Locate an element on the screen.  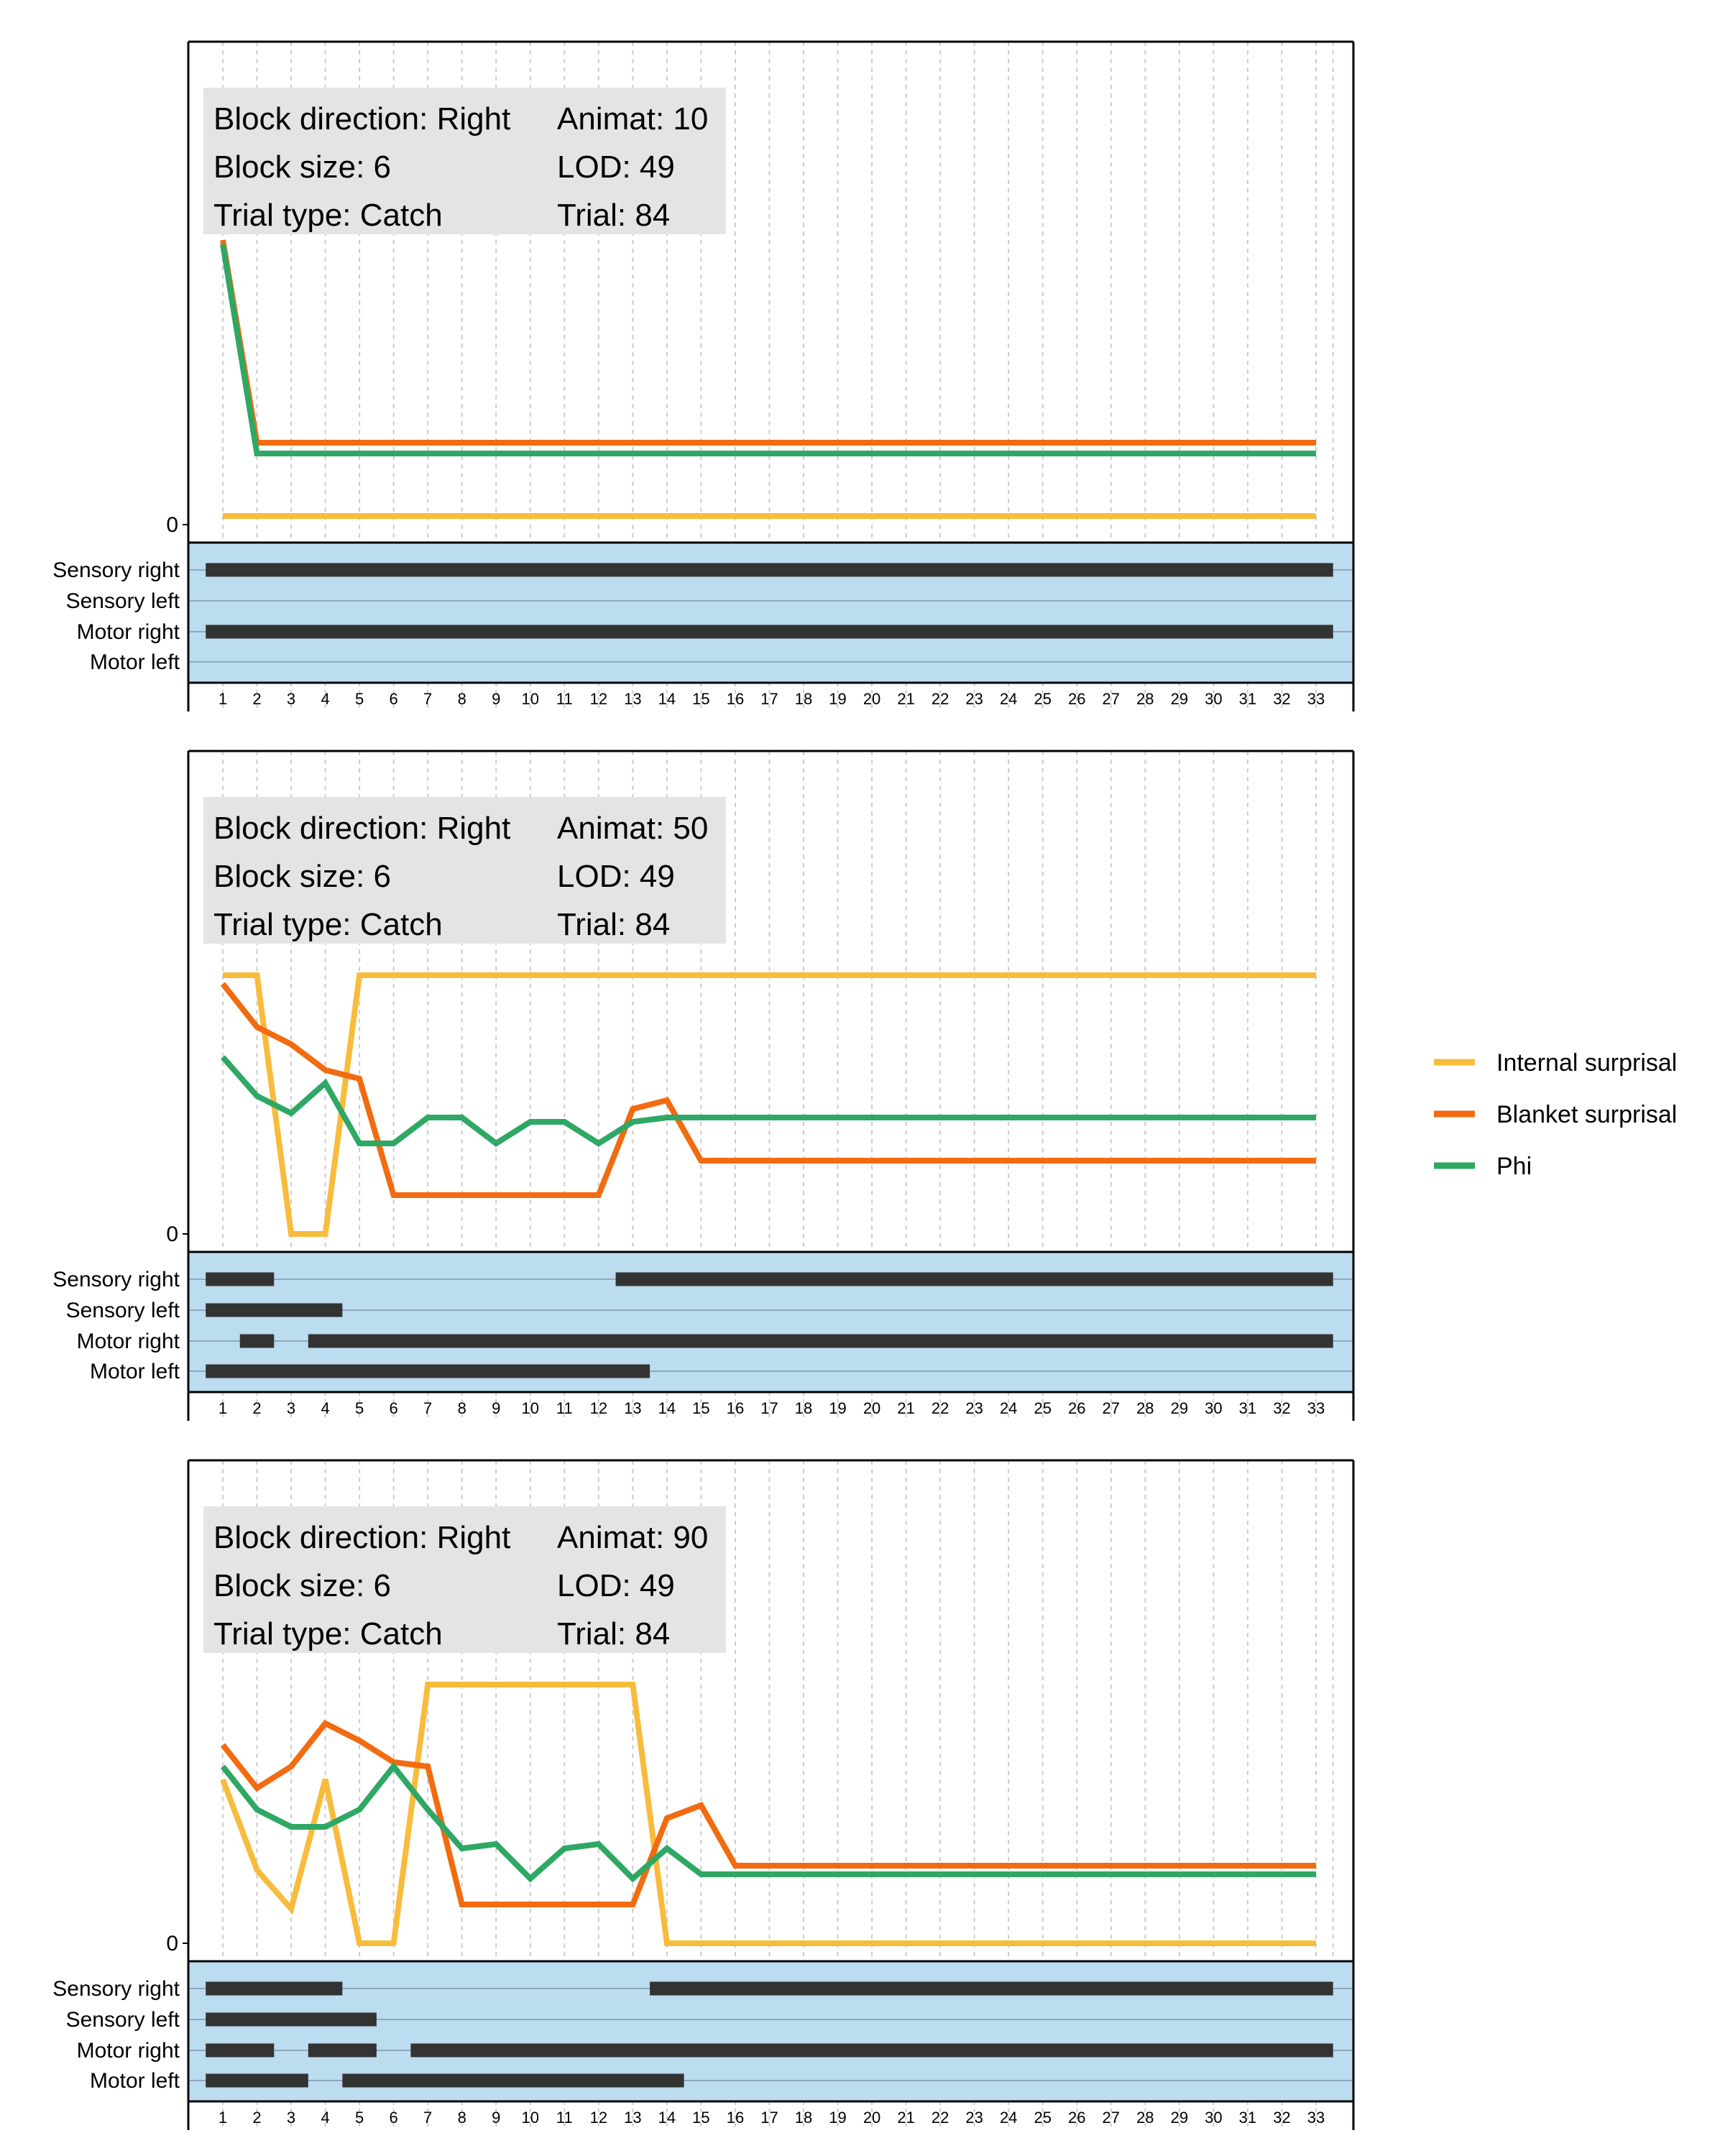
x-tick-label: 4 is located at coordinates (325, 2118).